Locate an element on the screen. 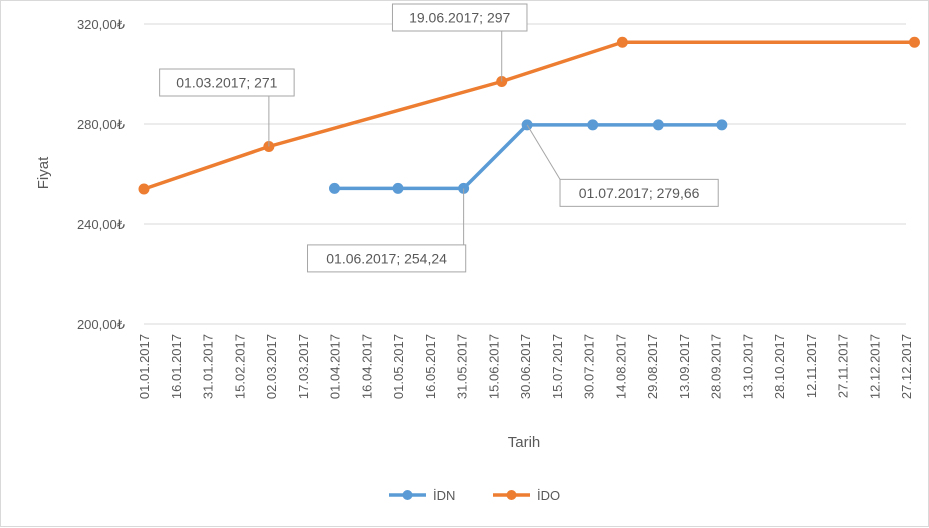 The width and height of the screenshot is (929, 528). x-tick-label: 30.07.2017 is located at coordinates (589, 366).